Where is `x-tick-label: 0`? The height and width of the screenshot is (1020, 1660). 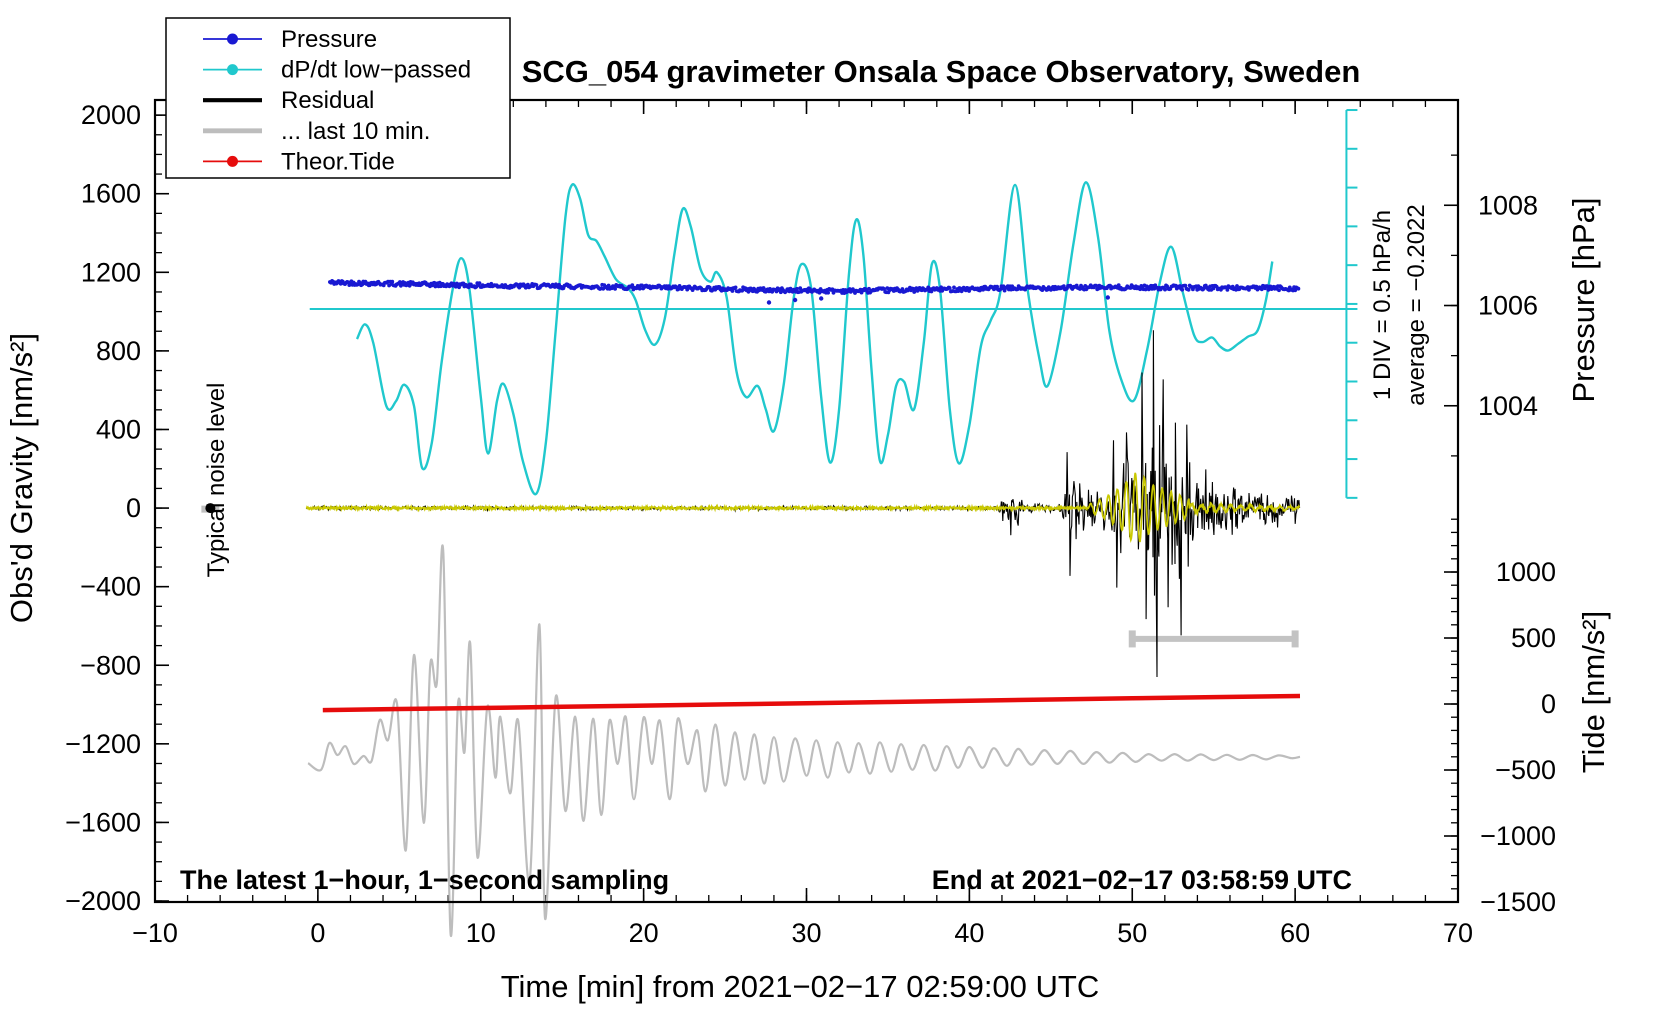 x-tick-label: 0 is located at coordinates (317, 933).